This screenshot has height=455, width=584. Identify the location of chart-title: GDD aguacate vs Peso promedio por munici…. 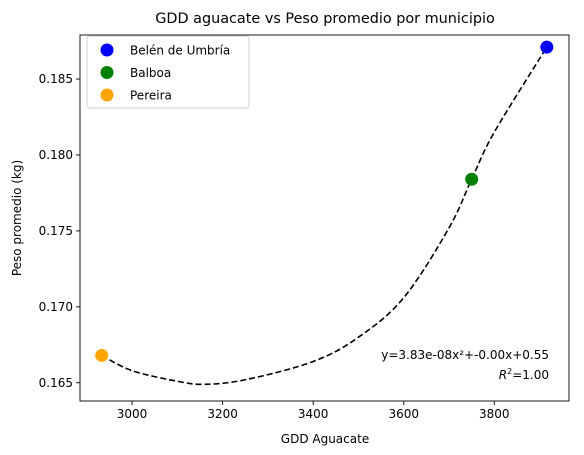
(325, 19).